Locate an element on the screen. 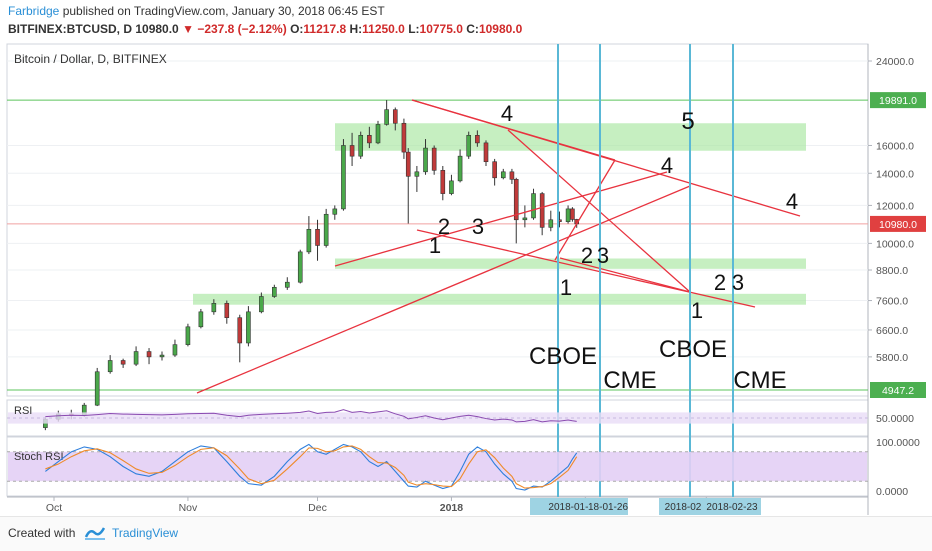 The height and width of the screenshot is (551, 932). date-highlight-label: 2018-02-23 is located at coordinates (732, 507).